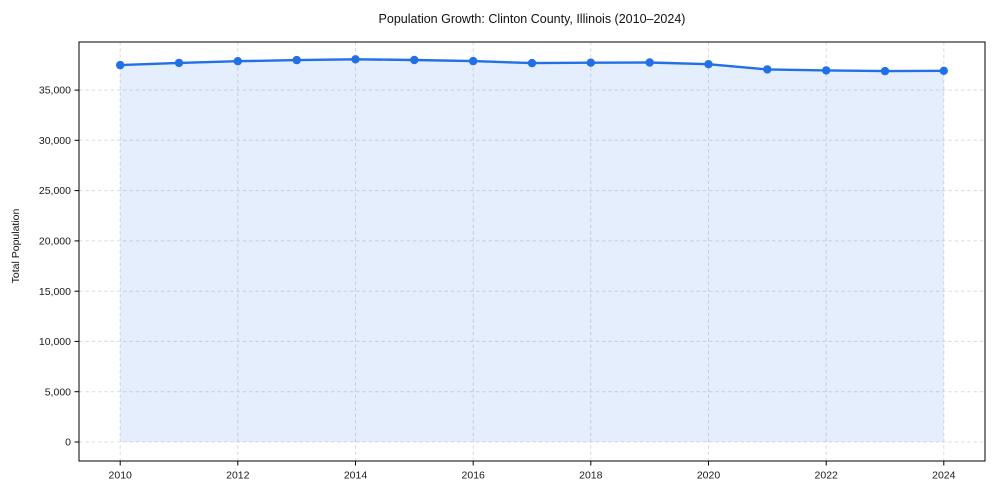 The image size is (1000, 500). I want to click on y-tick-label: 35,000, so click(55, 91).